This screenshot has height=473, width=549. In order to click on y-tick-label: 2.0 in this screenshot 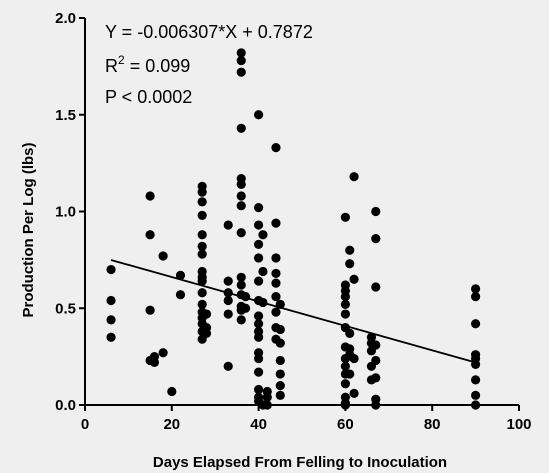, I will do `click(65, 18)`.